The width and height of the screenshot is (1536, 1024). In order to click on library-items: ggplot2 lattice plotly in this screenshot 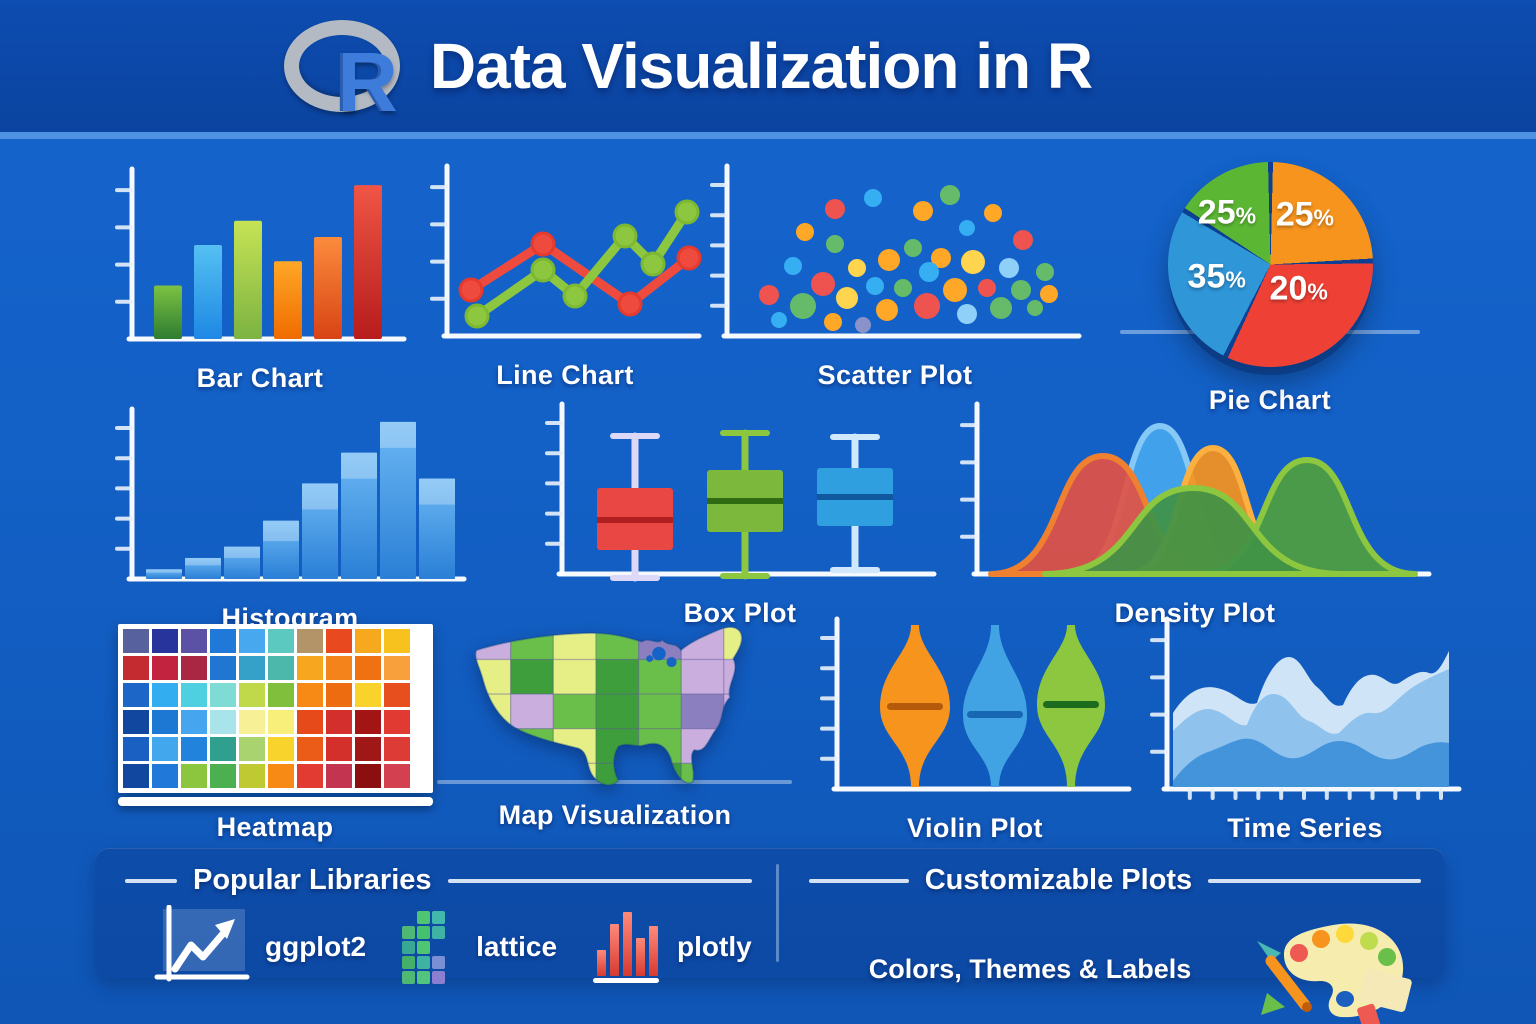, I will do `click(452, 947)`.